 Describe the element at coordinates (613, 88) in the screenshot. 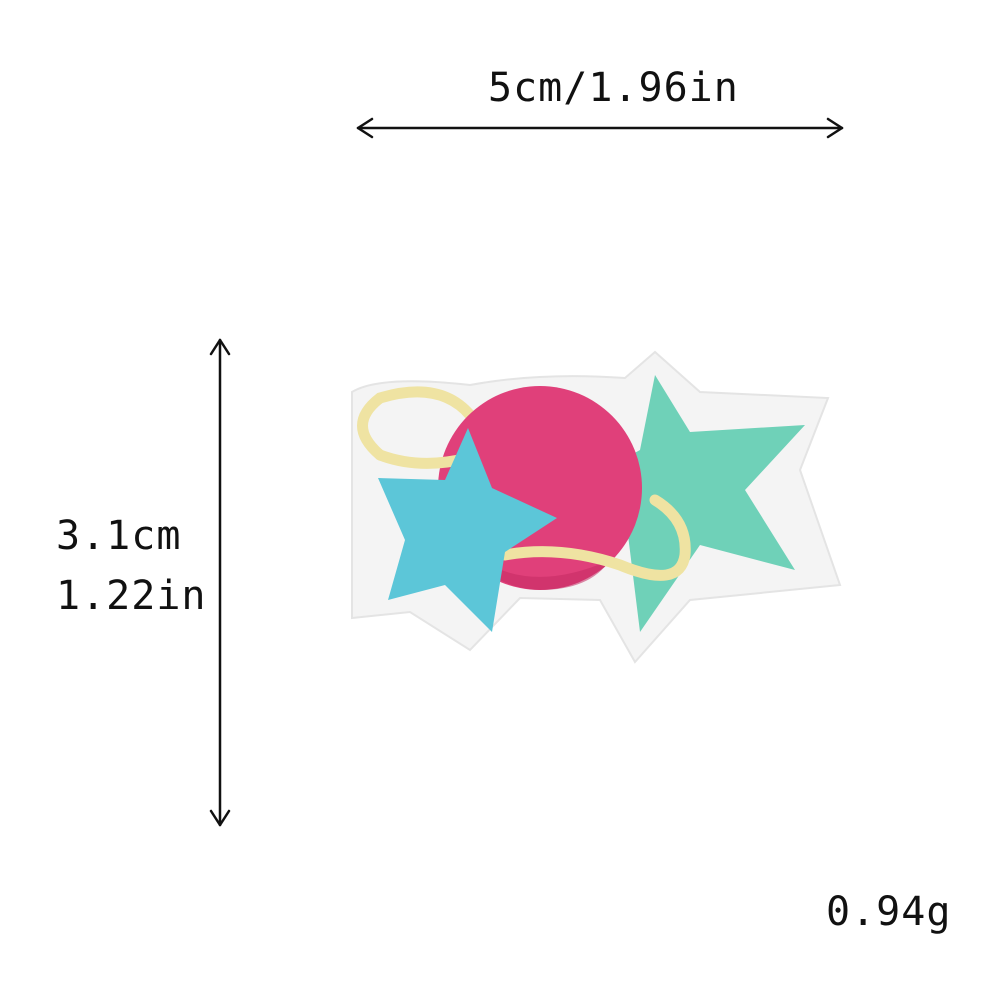

I see `width-label: 5cm/1.96in` at that location.